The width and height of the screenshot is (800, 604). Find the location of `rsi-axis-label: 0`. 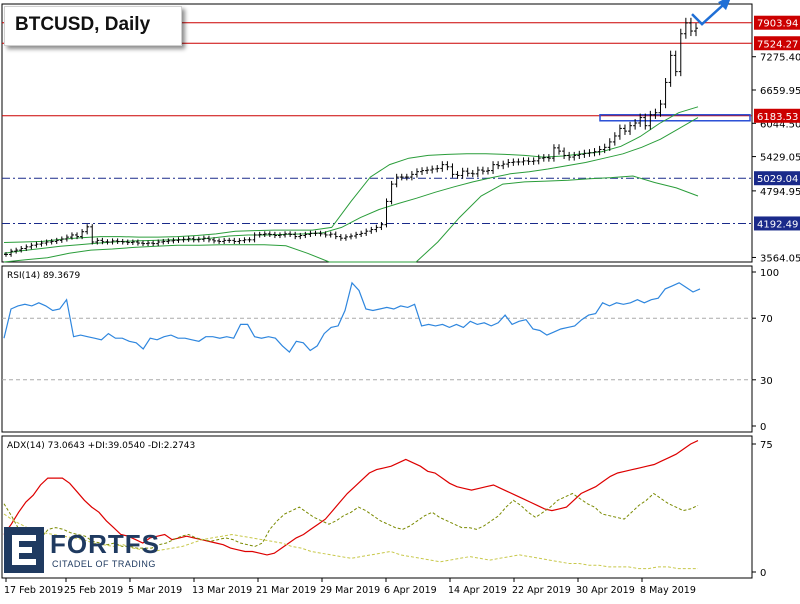

rsi-axis-label: 0 is located at coordinates (763, 427).